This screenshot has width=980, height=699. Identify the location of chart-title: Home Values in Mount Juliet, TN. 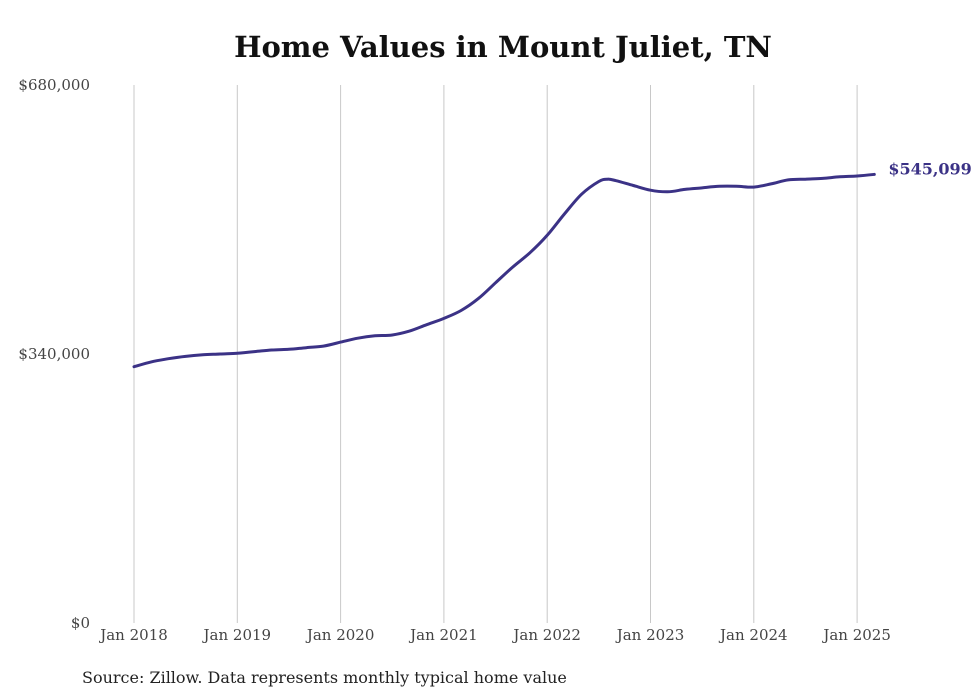
(503, 47).